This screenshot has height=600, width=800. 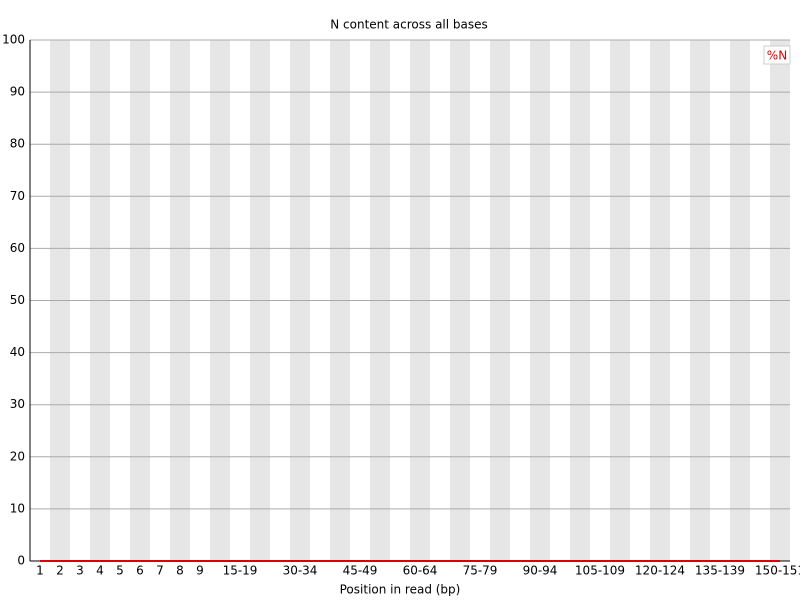 What do you see at coordinates (17, 404) in the screenshot?
I see `y-tick-label: 30` at bounding box center [17, 404].